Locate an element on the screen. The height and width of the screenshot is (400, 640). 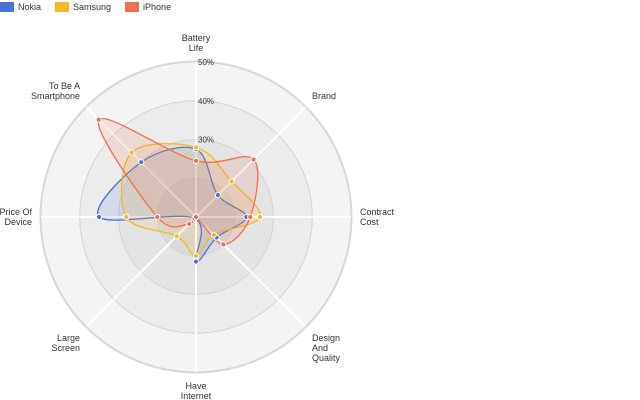
axis-label-line: Have is located at coordinates (195, 386).